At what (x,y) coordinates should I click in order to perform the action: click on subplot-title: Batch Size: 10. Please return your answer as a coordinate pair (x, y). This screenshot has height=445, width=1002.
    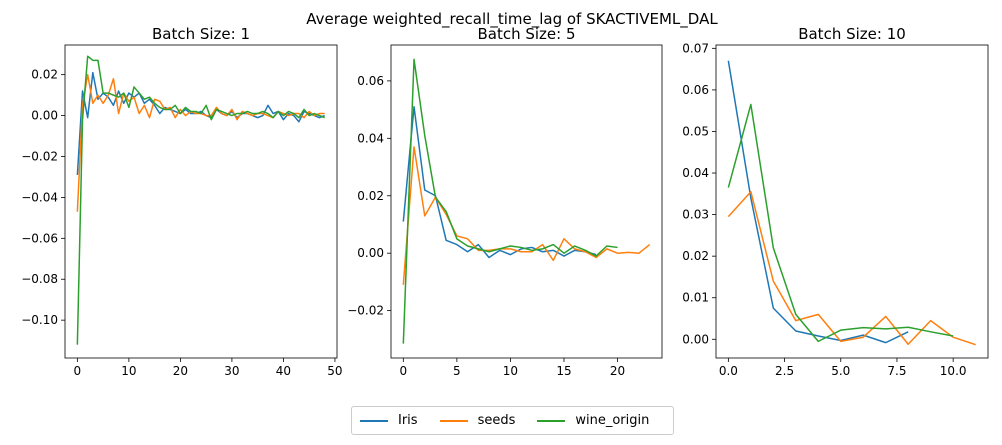
    Looking at the image, I should click on (852, 34).